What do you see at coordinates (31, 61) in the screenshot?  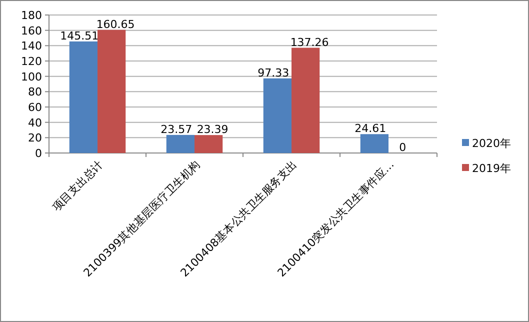 I see `y-tick-label: 120` at bounding box center [31, 61].